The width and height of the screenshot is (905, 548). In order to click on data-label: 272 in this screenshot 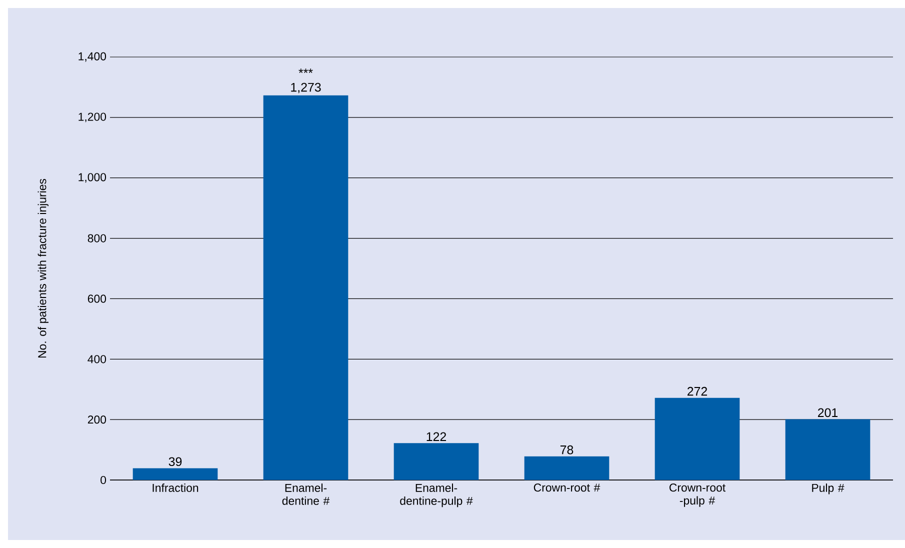, I will do `click(697, 391)`.